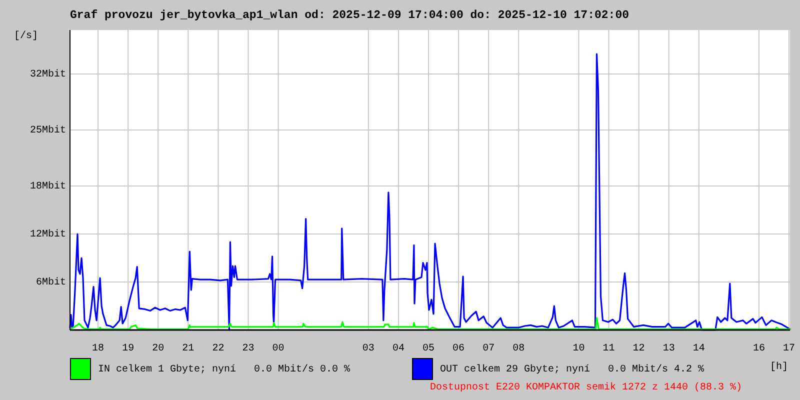 The width and height of the screenshot is (800, 400). I want to click on x-tick-label: 22, so click(218, 349).